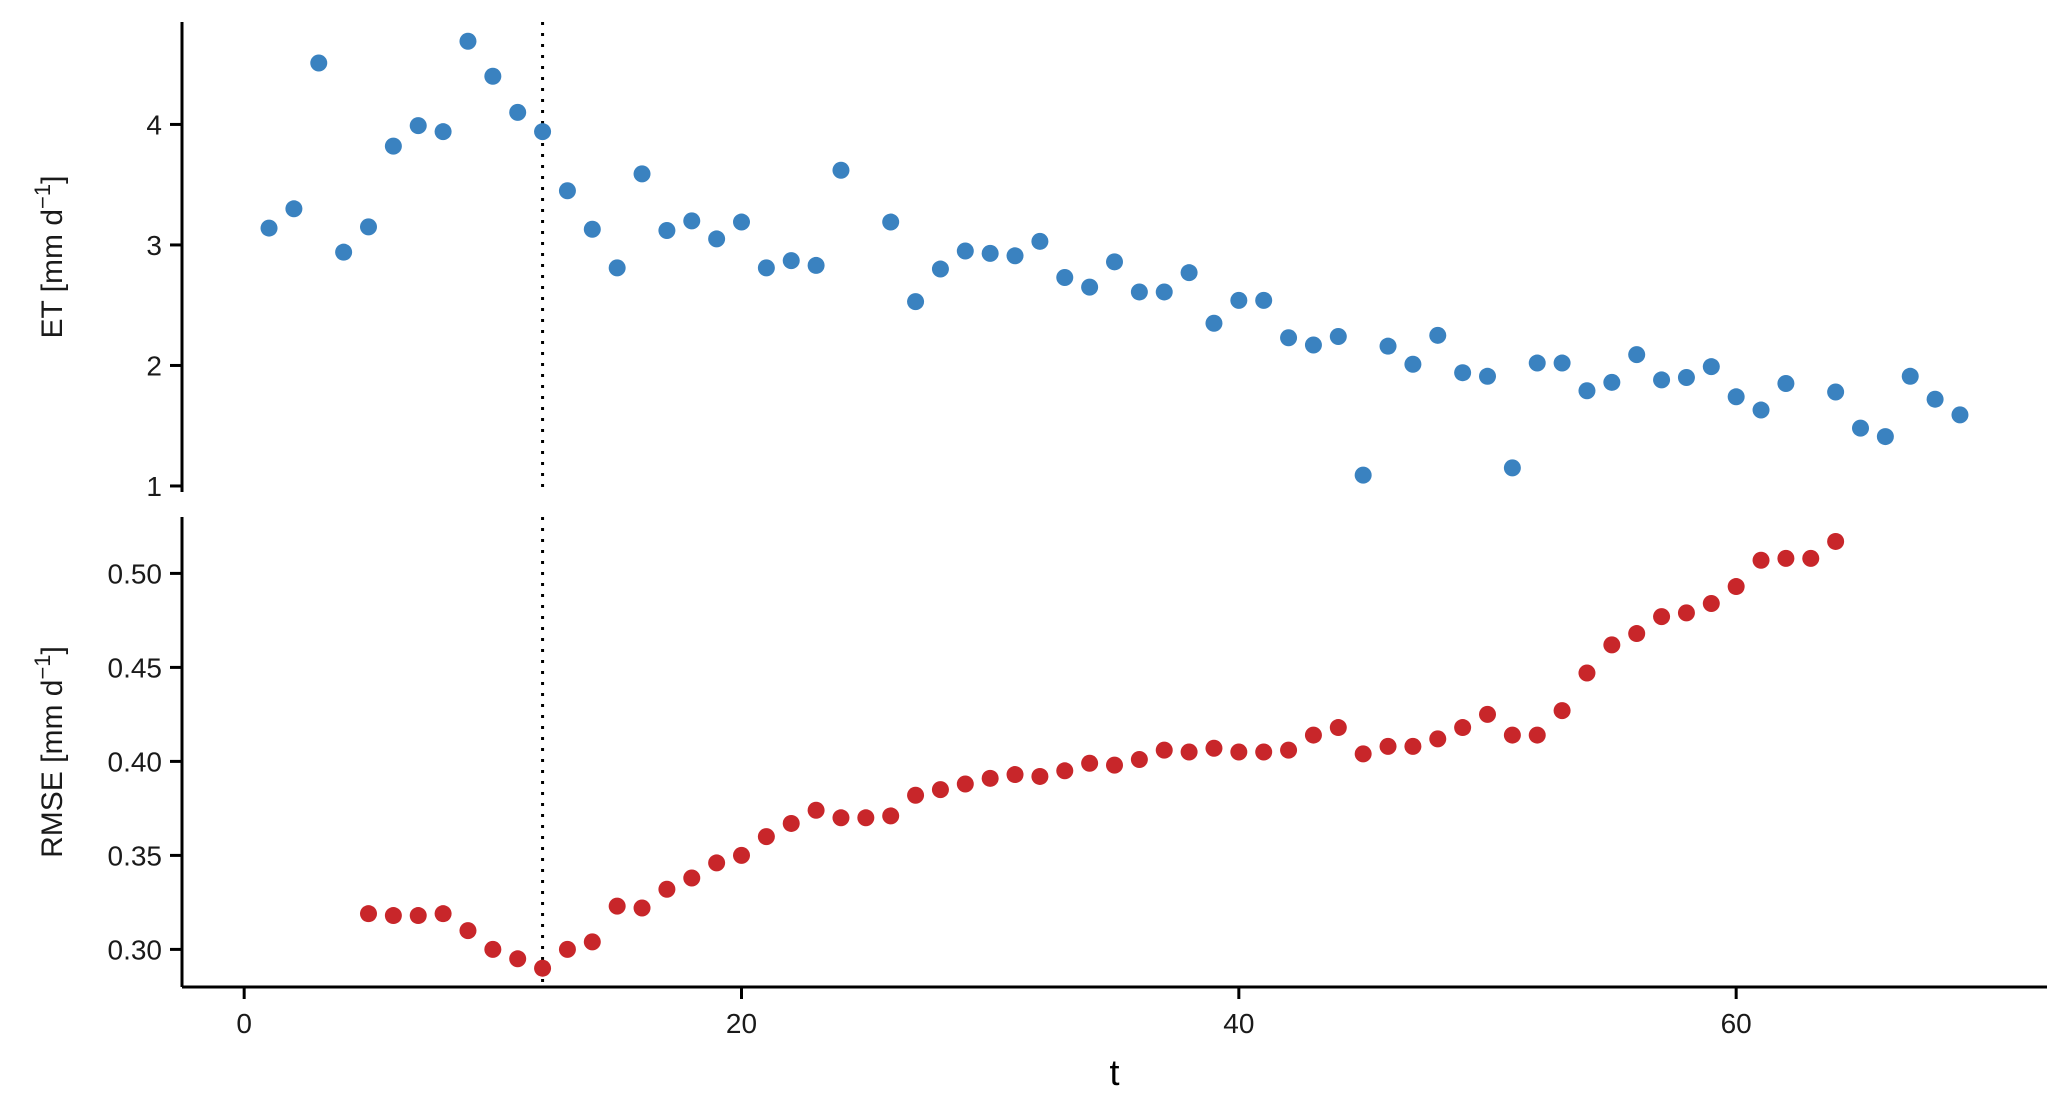  Describe the element at coordinates (741, 1023) in the screenshot. I see `x-tick-label: 20` at that location.